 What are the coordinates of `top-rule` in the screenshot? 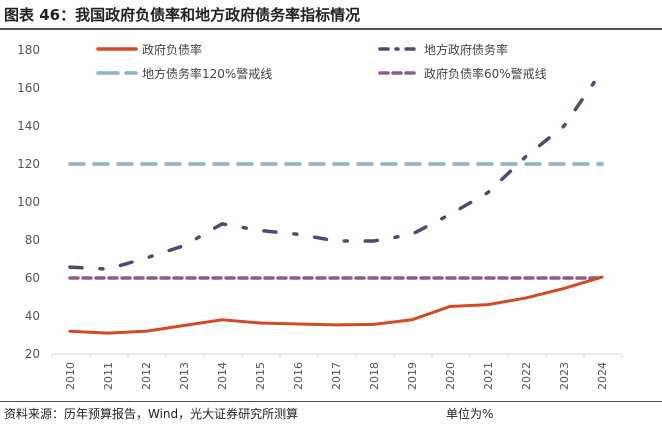 It's located at (331, 29).